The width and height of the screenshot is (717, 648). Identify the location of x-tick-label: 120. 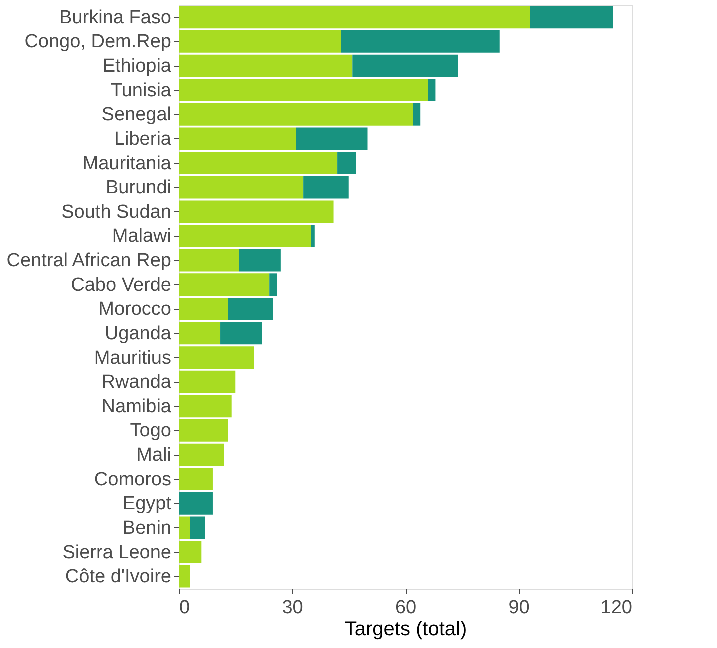
(616, 608).